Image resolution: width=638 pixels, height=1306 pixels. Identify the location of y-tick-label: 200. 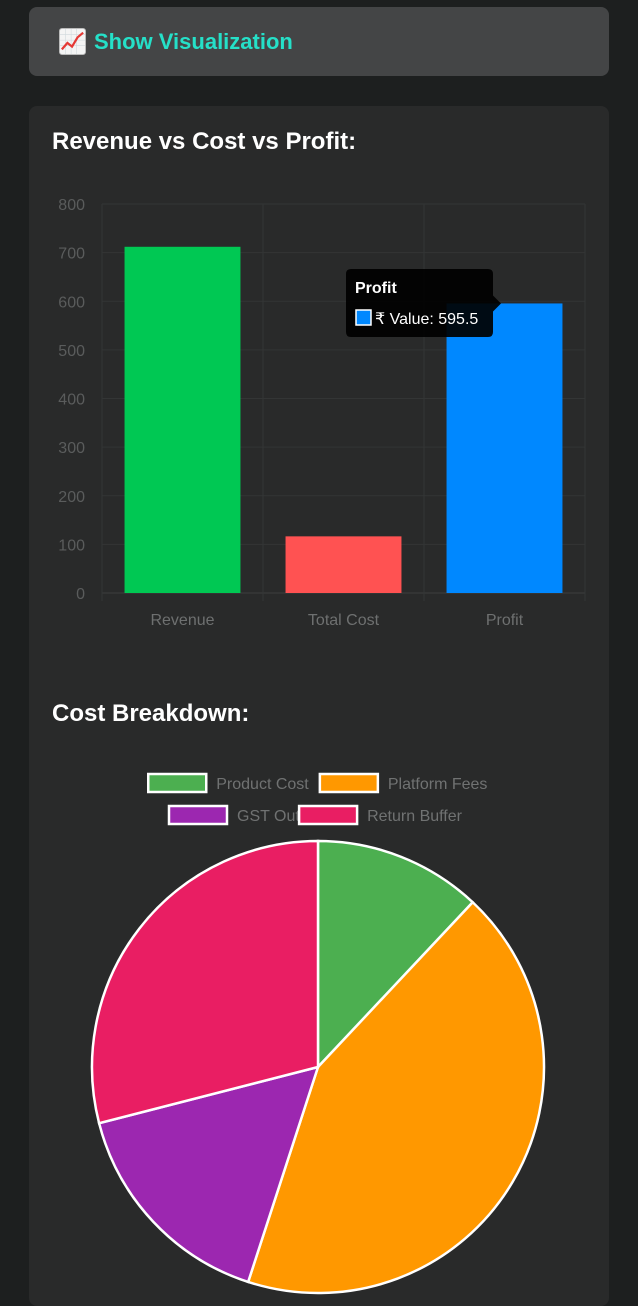
(71, 497).